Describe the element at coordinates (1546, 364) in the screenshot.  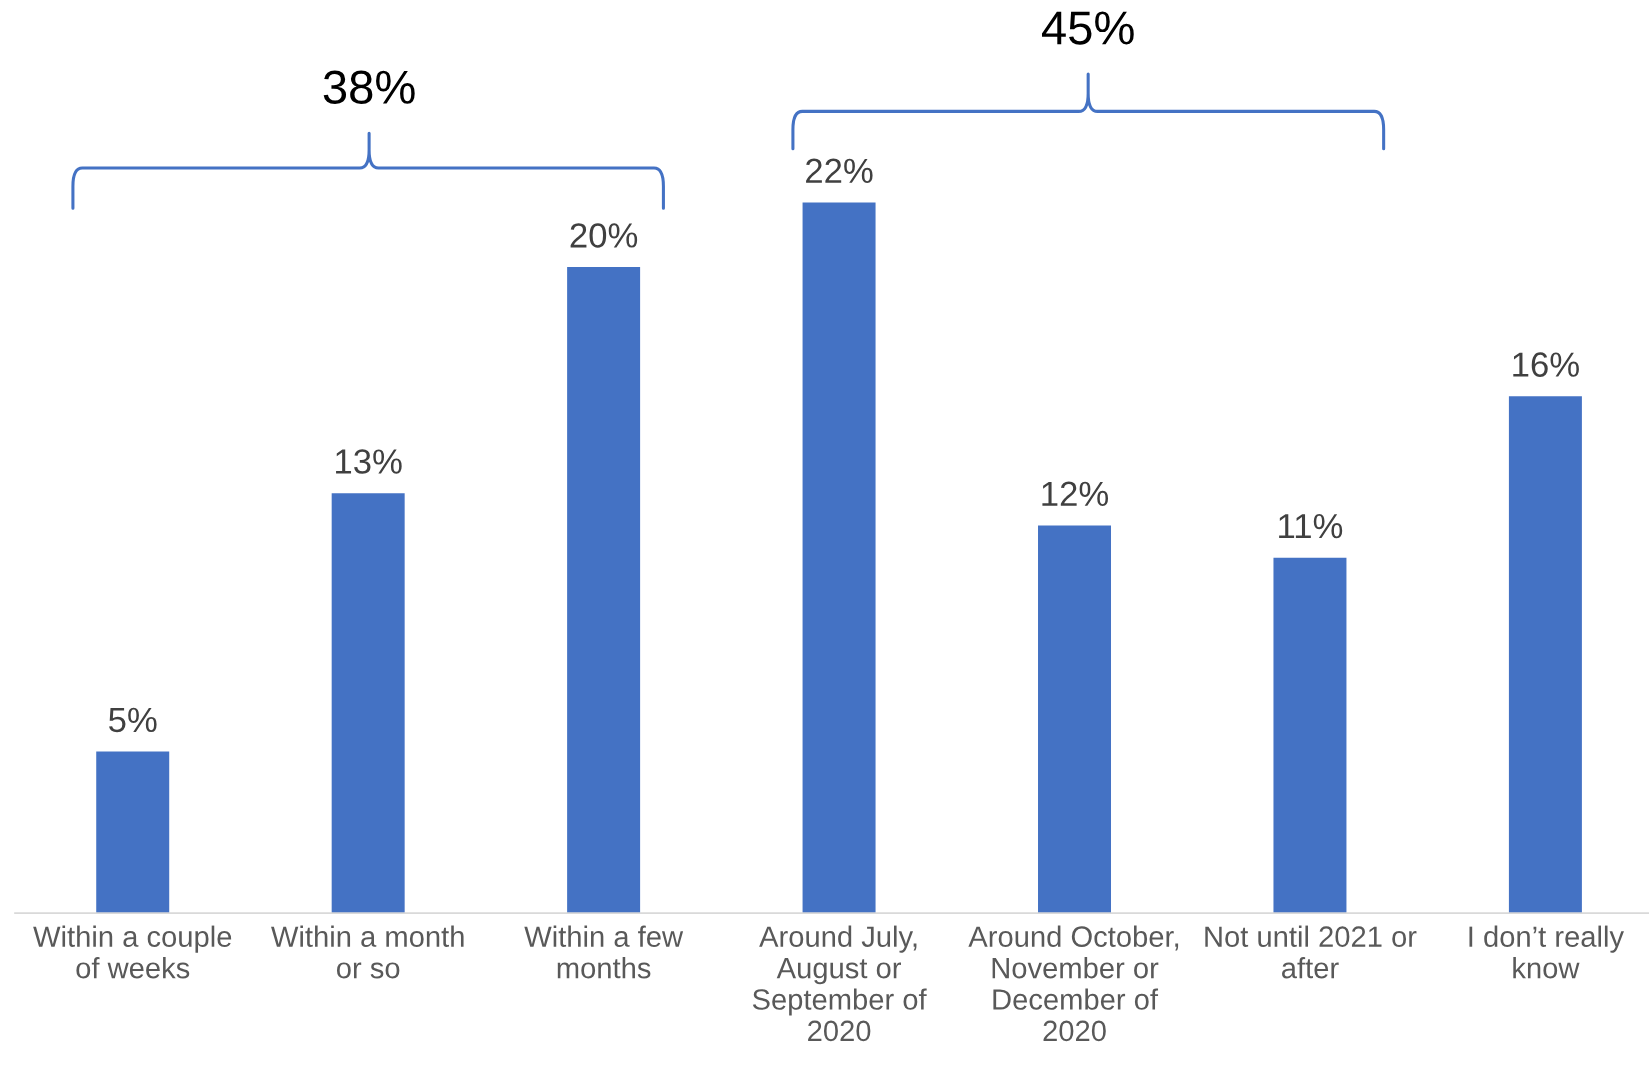
I see `data-label: 16%` at that location.